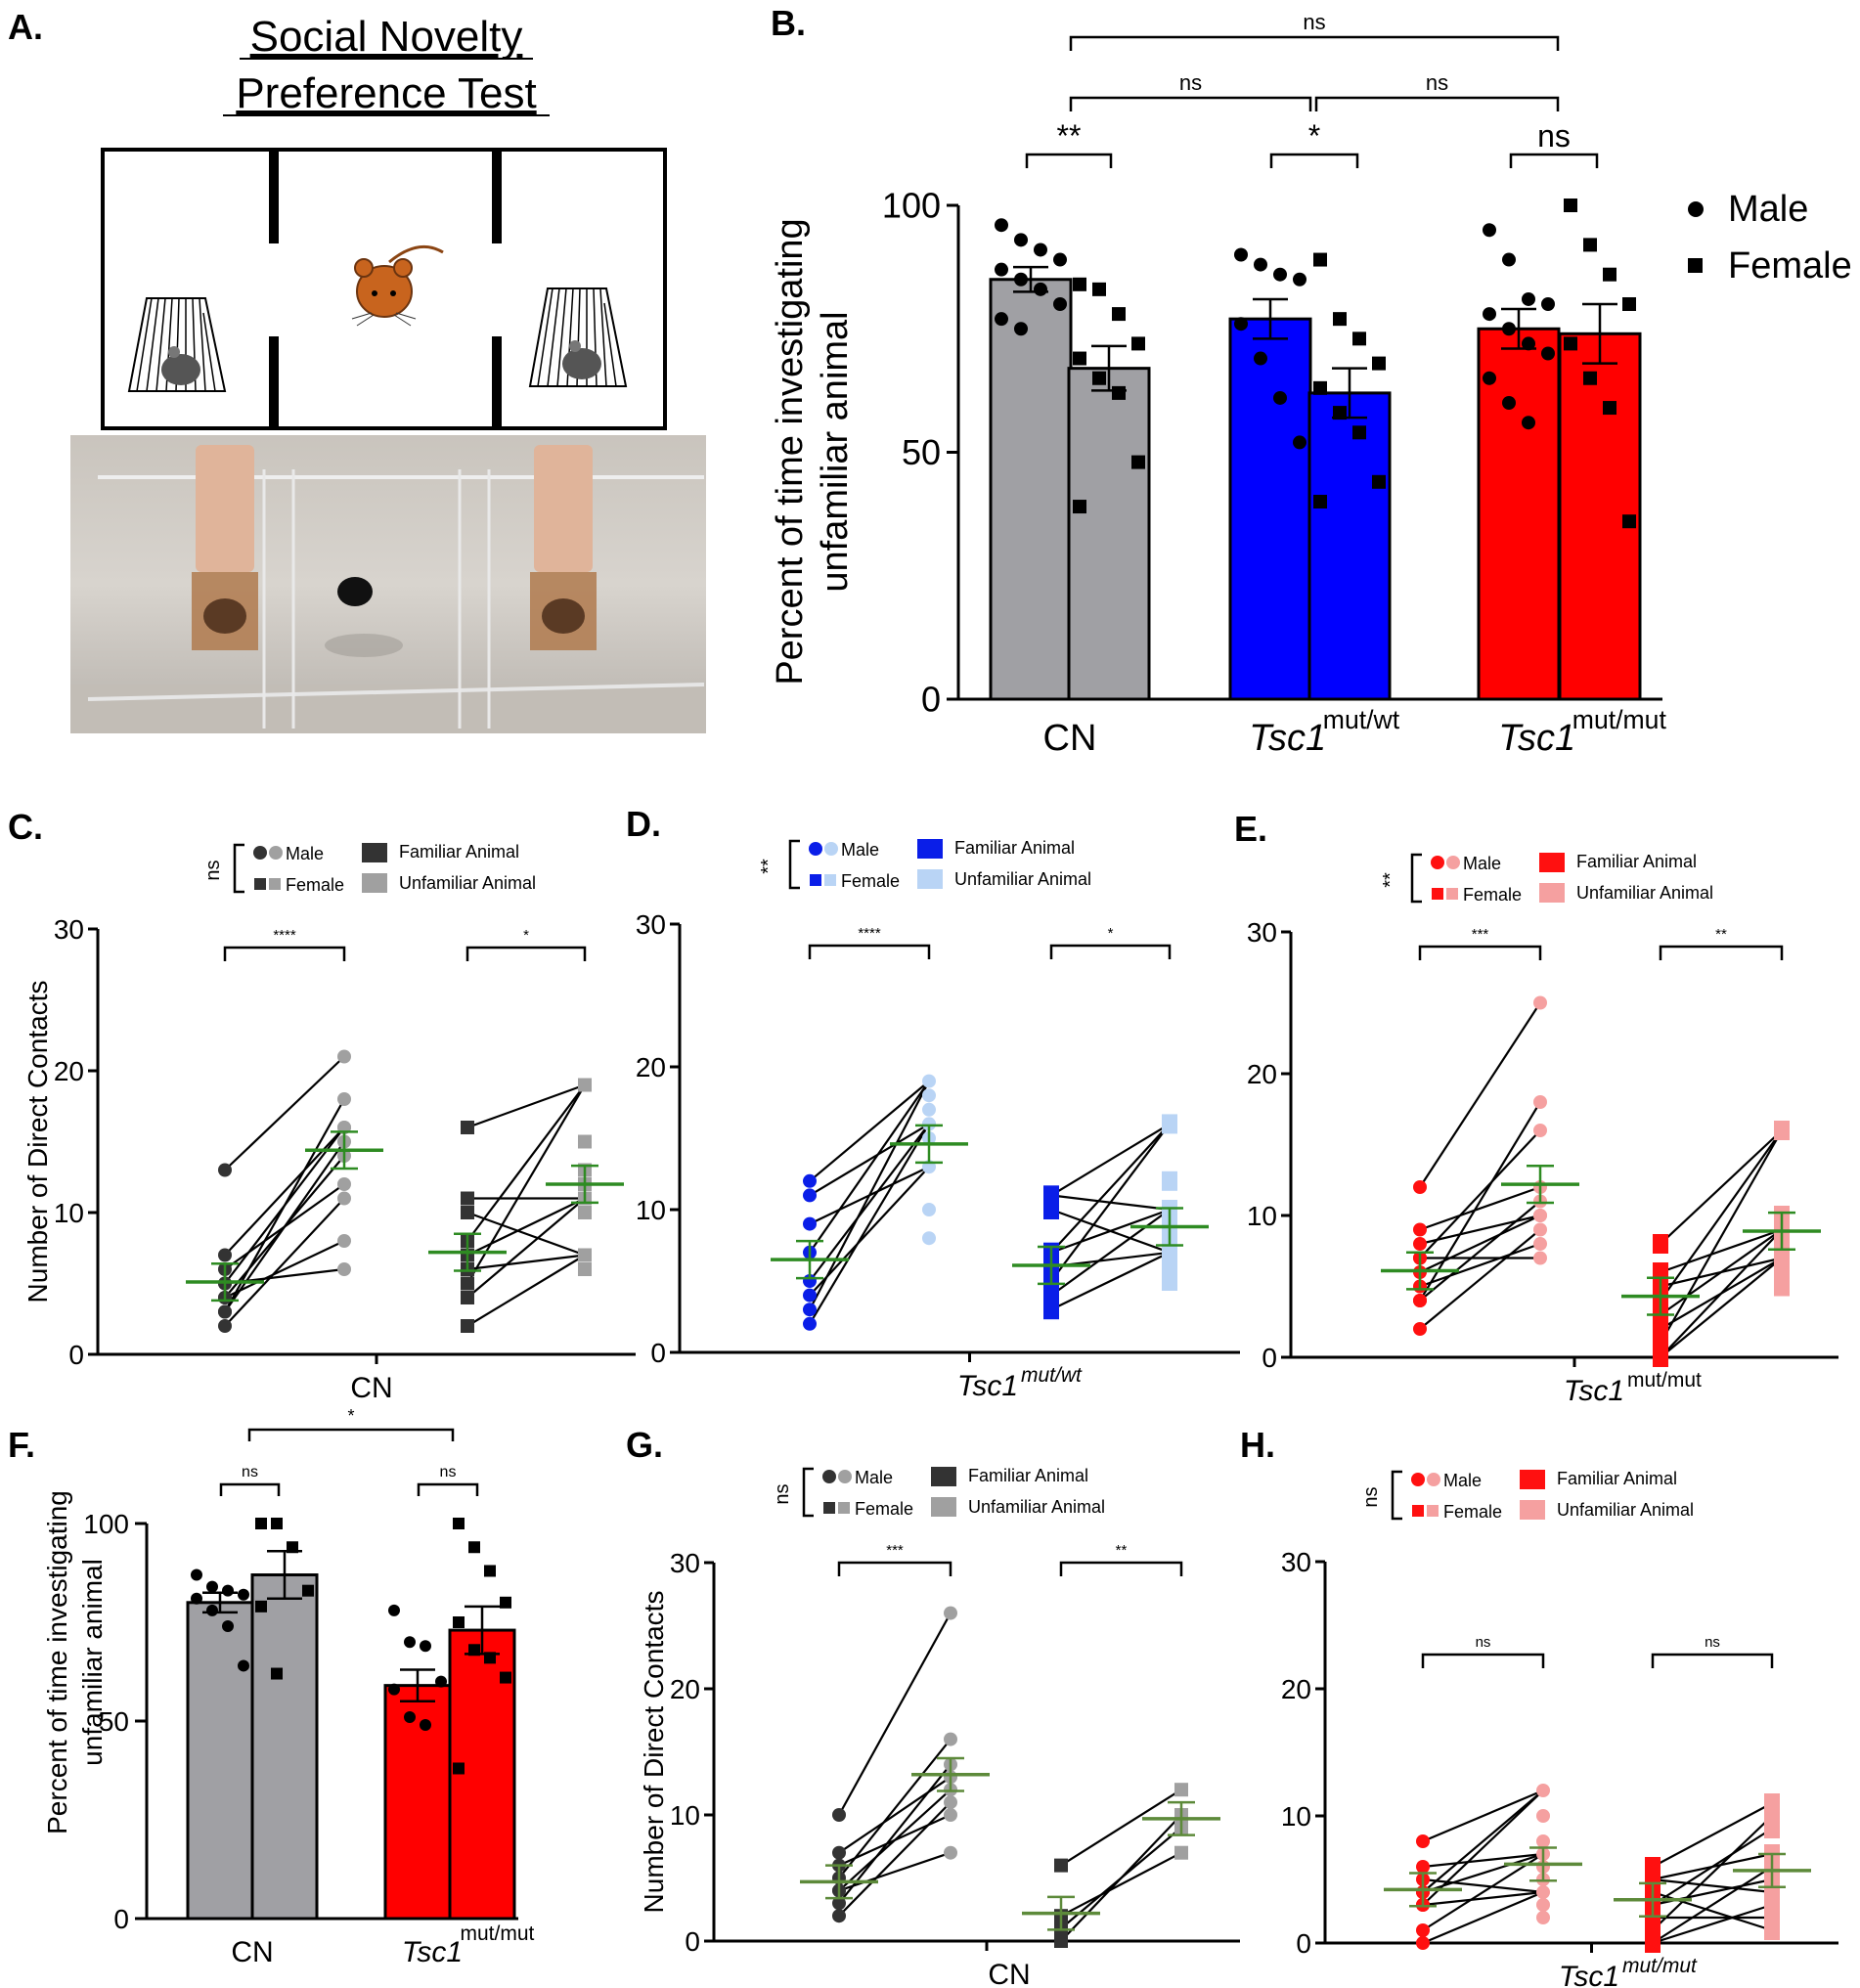 The width and height of the screenshot is (1860, 1988). What do you see at coordinates (685, 1689) in the screenshot?
I see `y-tick-label: 20` at bounding box center [685, 1689].